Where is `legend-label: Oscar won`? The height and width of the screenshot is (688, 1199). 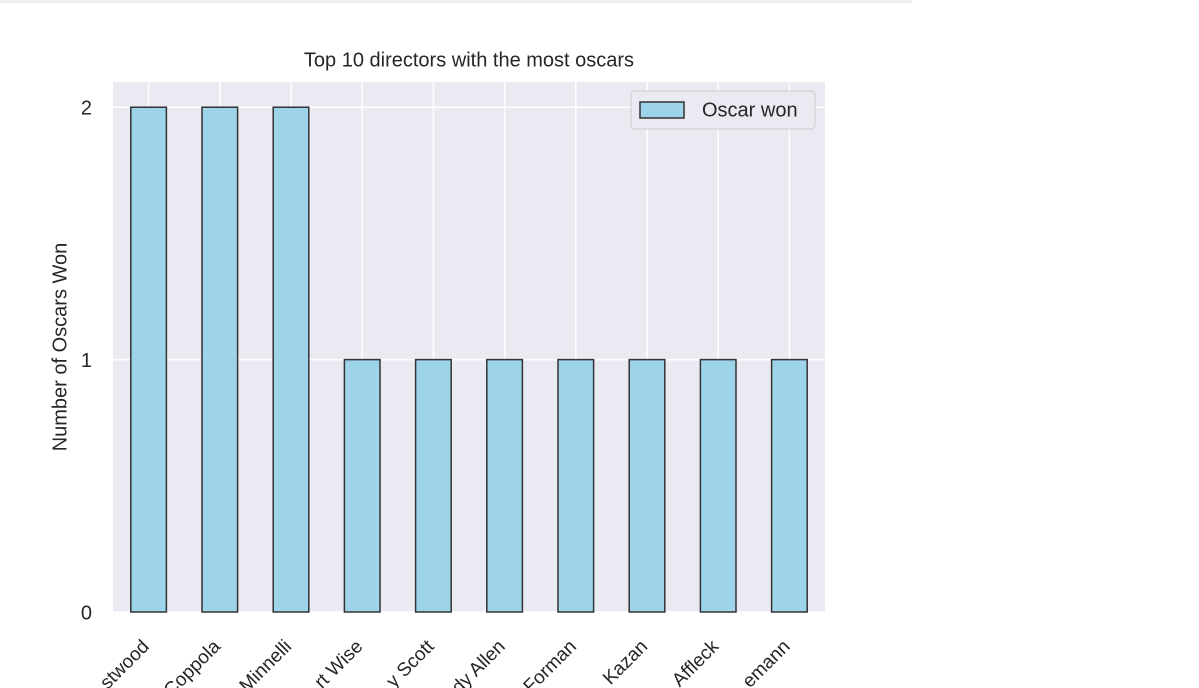 legend-label: Oscar won is located at coordinates (750, 110).